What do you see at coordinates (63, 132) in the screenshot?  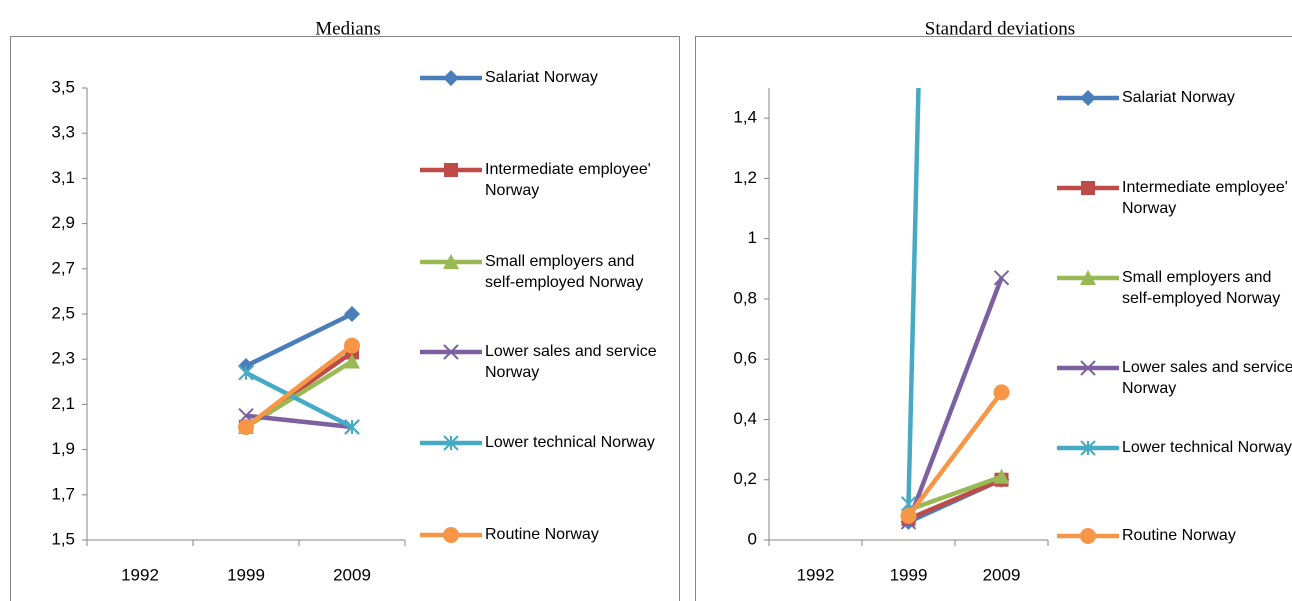 I see `y-tick-label: 3,3` at bounding box center [63, 132].